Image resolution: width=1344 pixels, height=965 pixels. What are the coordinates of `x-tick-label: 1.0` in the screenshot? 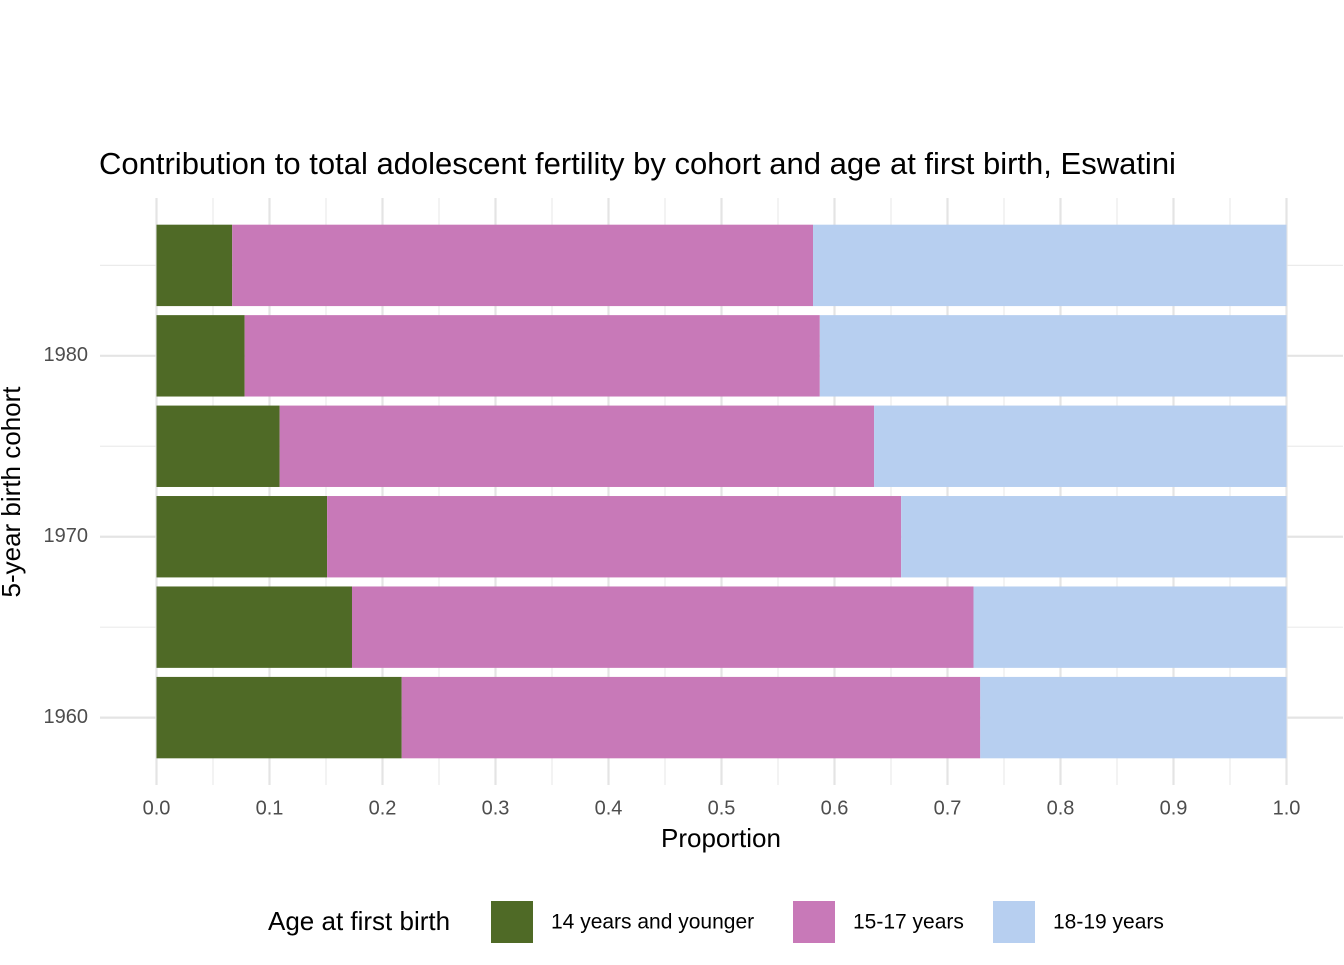 It's located at (1287, 808).